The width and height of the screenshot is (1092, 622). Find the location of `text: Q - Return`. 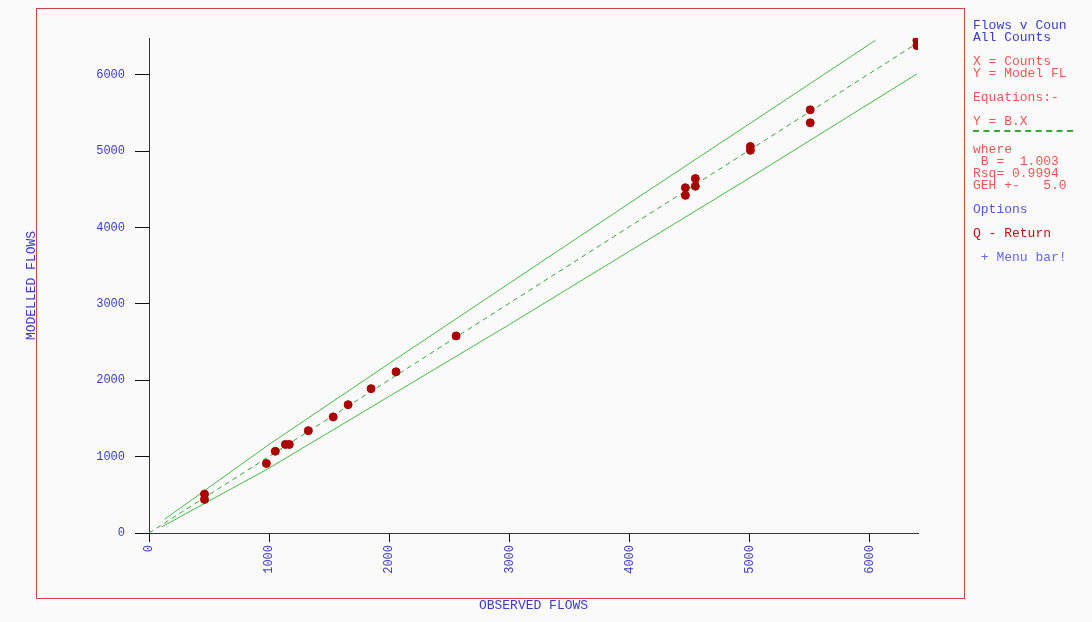

text: Q - Return is located at coordinates (1012, 233).